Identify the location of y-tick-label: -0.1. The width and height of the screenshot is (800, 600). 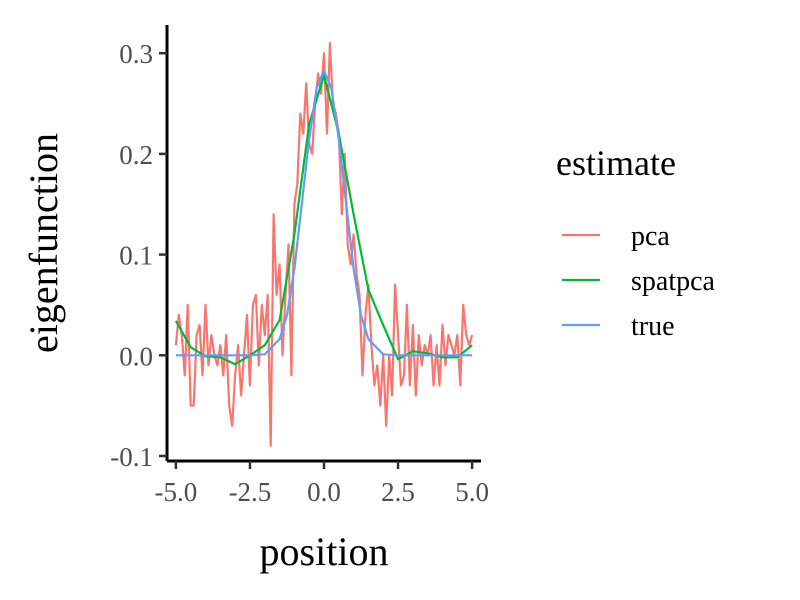
(131, 457).